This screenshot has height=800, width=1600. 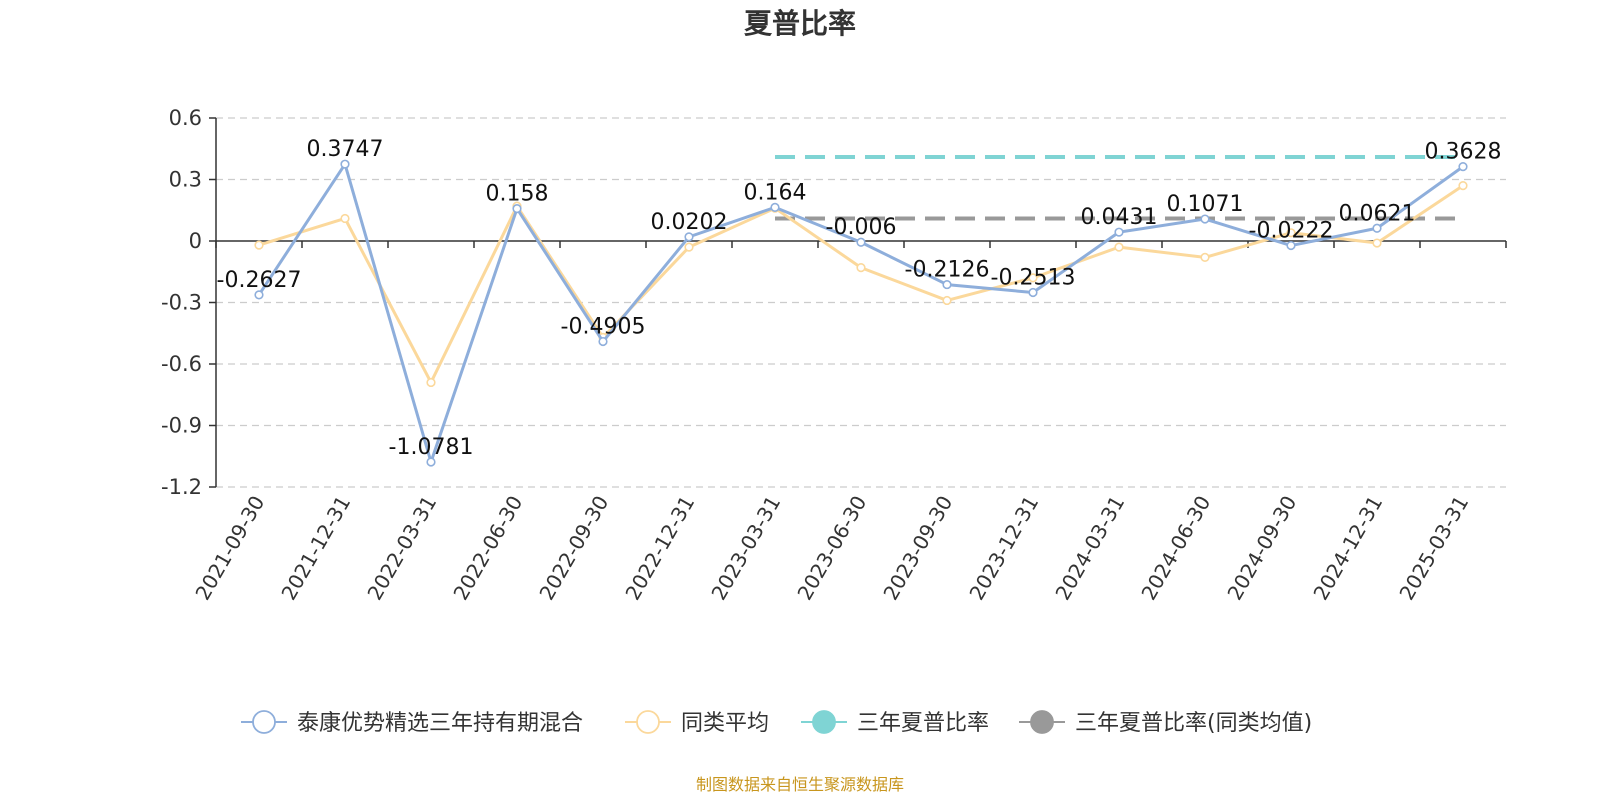 I want to click on legend-item: 三年夏普比率(同类均值), so click(x=1165, y=723).